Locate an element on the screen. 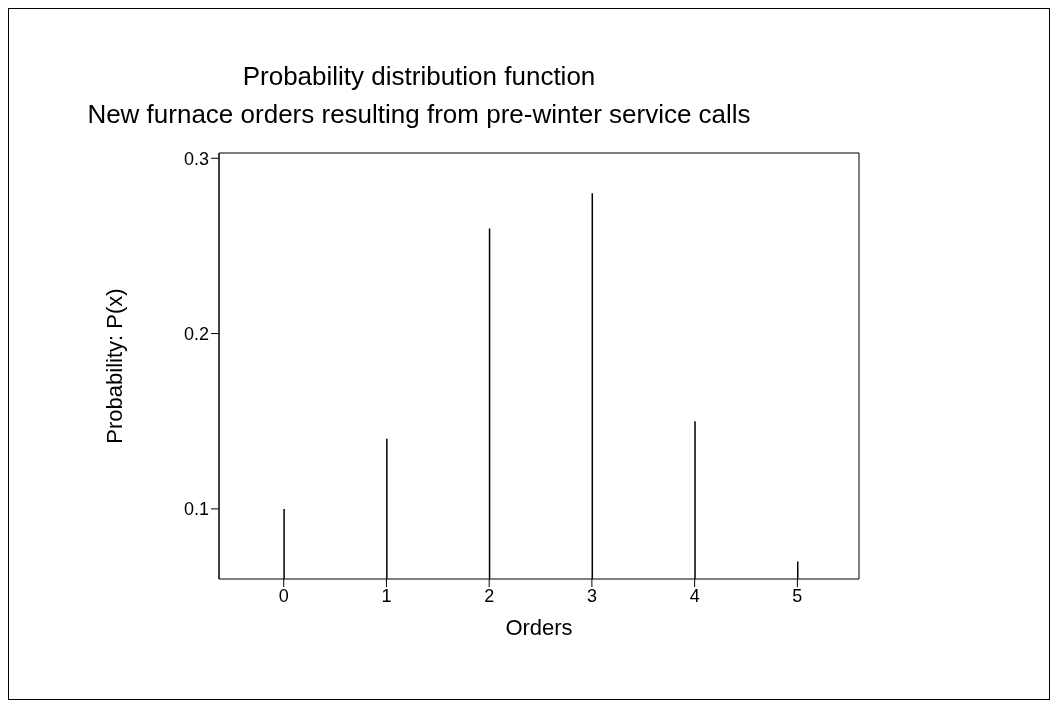 Image resolution: width=1058 pixels, height=709 pixels. chart-subtitle: New furnace orders resulting from pre-winter service calls is located at coordinates (419, 114).